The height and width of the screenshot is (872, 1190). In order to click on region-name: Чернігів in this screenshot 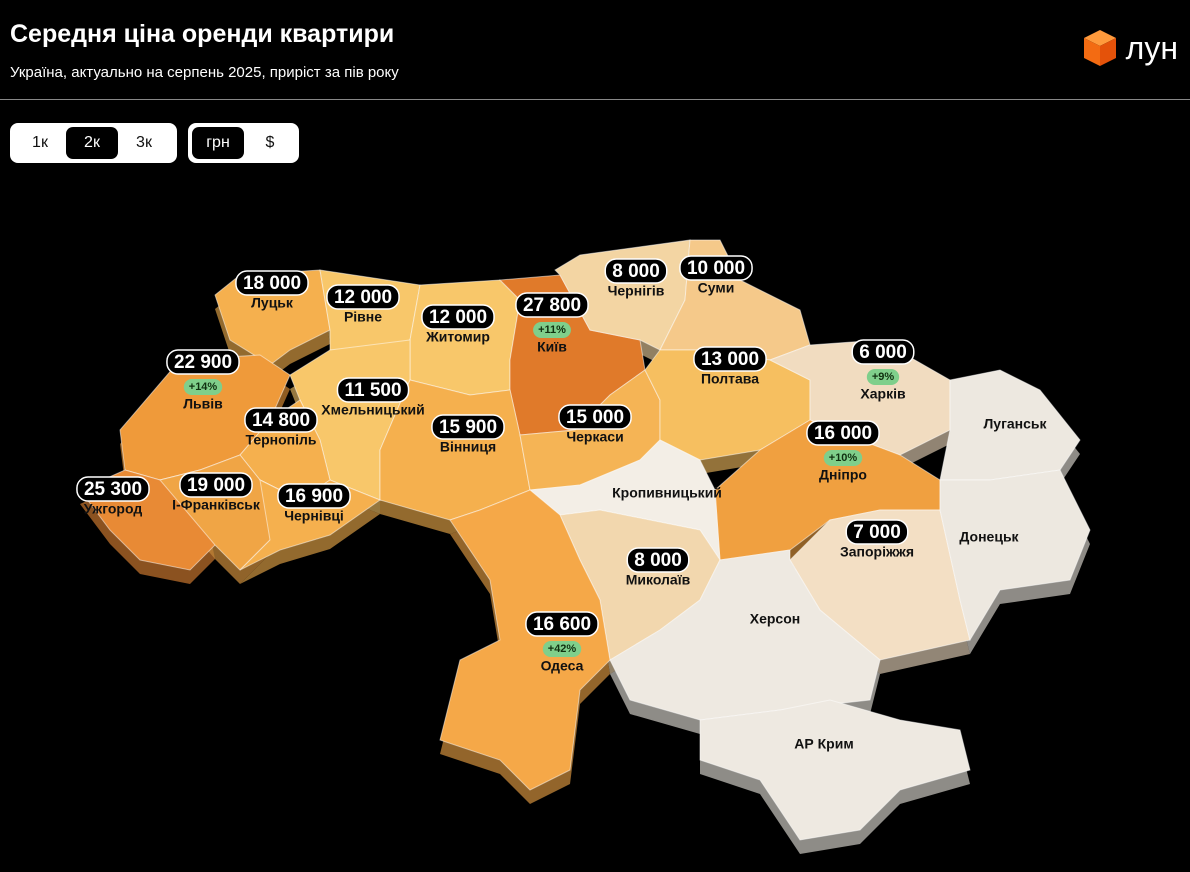, I will do `click(636, 291)`.